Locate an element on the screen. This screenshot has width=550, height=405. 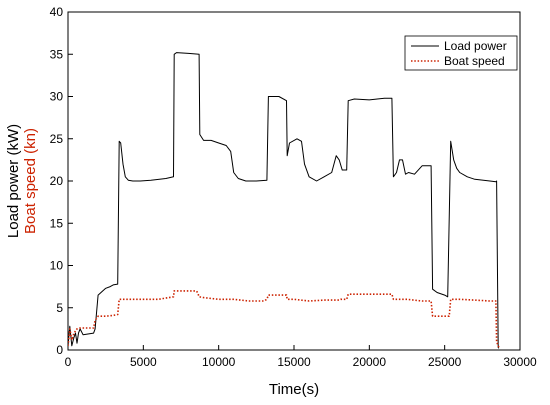
y-tick-label: 25 is located at coordinates (57, 139).